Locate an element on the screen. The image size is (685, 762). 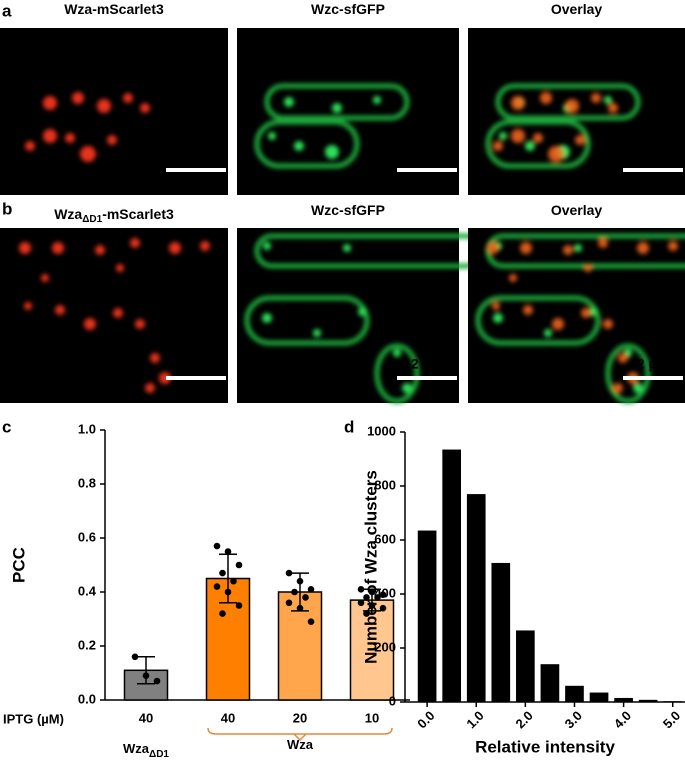
label-part: ΔD1 is located at coordinates (159, 754).